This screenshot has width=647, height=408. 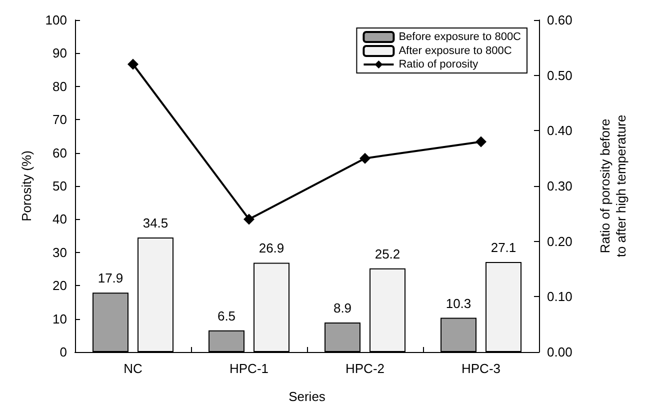 What do you see at coordinates (559, 130) in the screenshot?
I see `y2-tick-label: 0.40` at bounding box center [559, 130].